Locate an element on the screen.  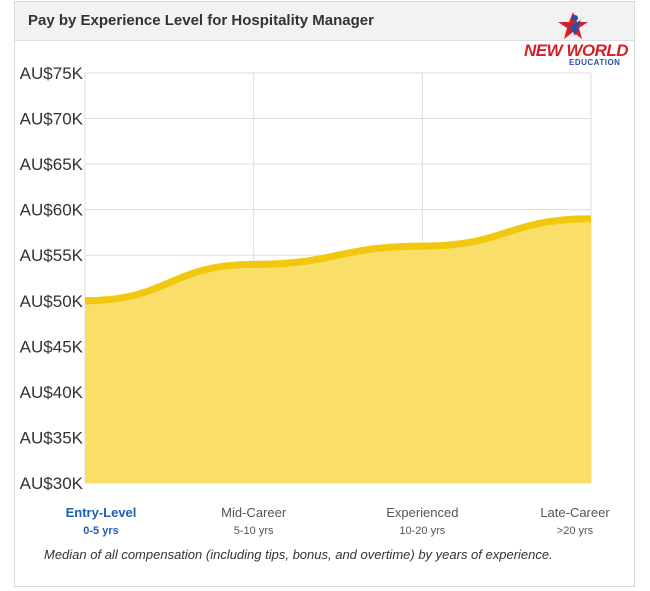
logo: NEW WORLD EDUCATION is located at coordinates (576, 41).